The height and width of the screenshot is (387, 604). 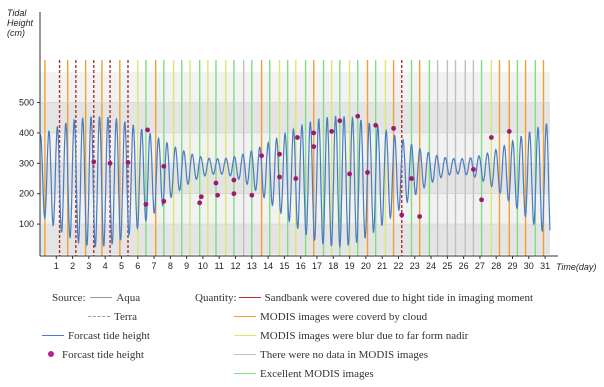 I want to click on x-tick-label: 29, so click(x=513, y=266).